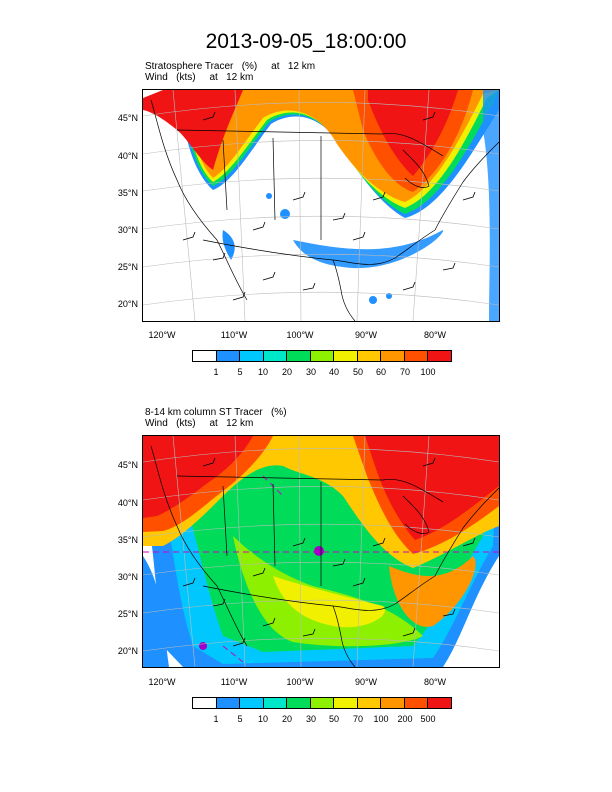 Image resolution: width=612 pixels, height=792 pixels. Describe the element at coordinates (234, 335) in the screenshot. I see `panel1-lon-label: 110°W` at that location.